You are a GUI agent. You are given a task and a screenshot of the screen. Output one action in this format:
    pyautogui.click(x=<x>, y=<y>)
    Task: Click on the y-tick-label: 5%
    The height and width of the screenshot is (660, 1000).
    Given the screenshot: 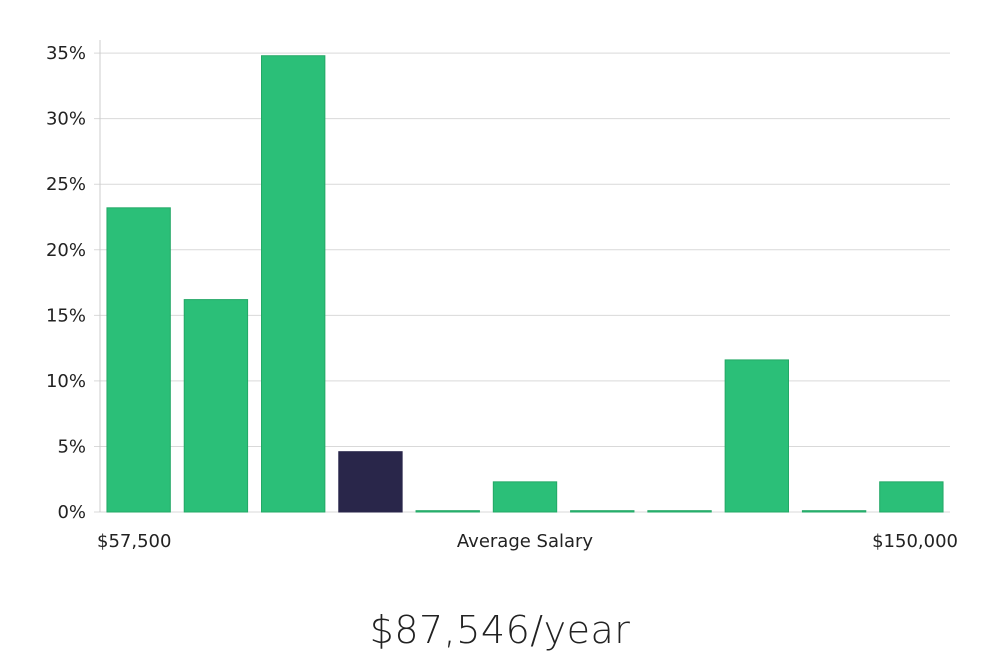 What is the action you would take?
    pyautogui.click(x=71, y=446)
    